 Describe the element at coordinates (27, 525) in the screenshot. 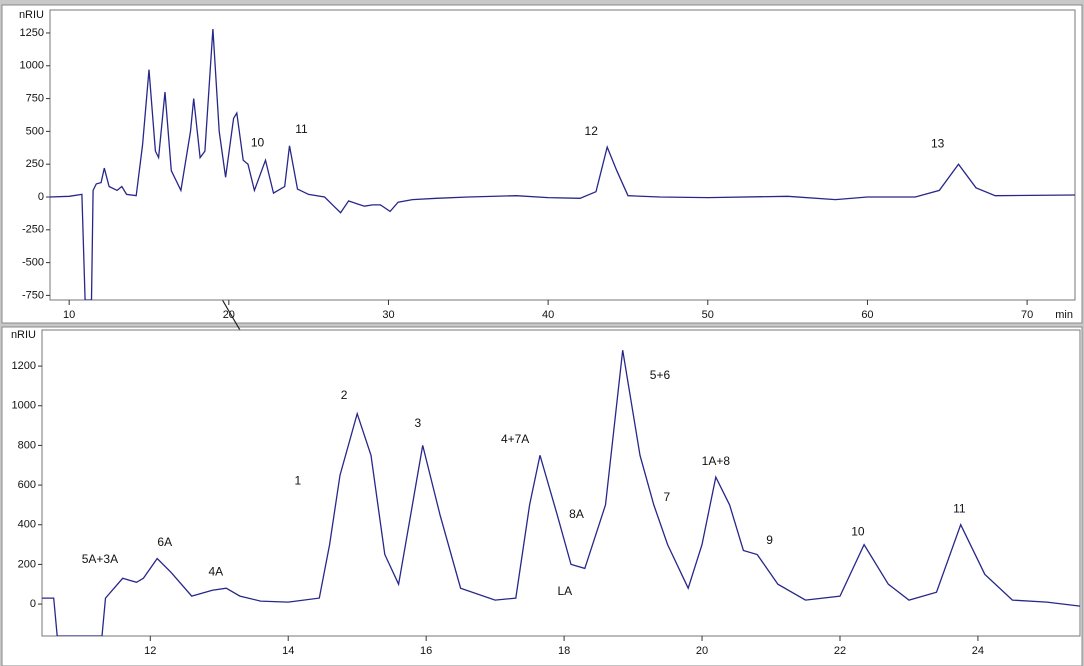

I see `y-tick-label: 400` at that location.